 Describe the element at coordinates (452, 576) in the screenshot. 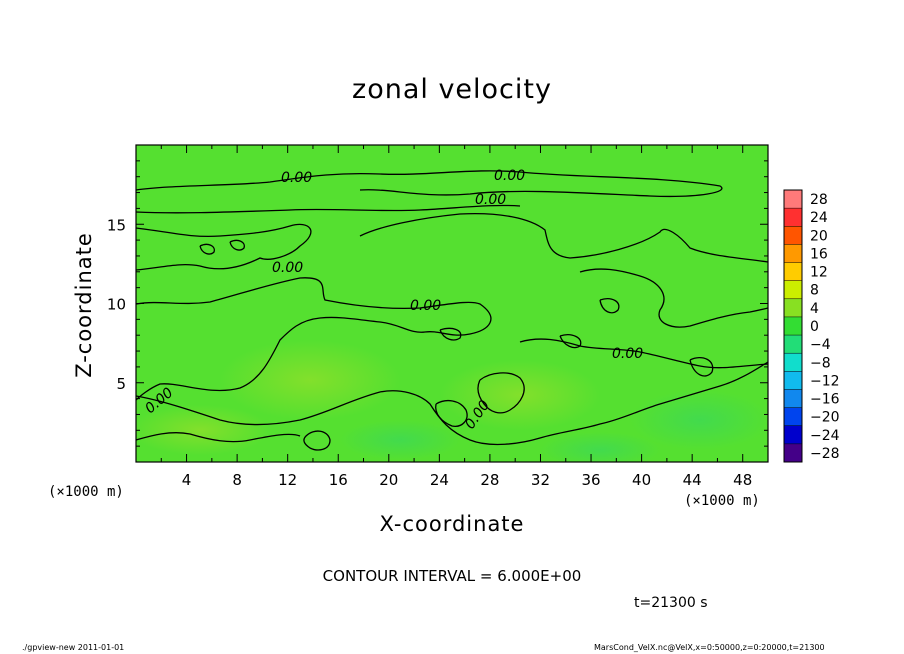

I see `contour-interval-label: CONTOUR INTERVAL = 6.000E+00` at that location.